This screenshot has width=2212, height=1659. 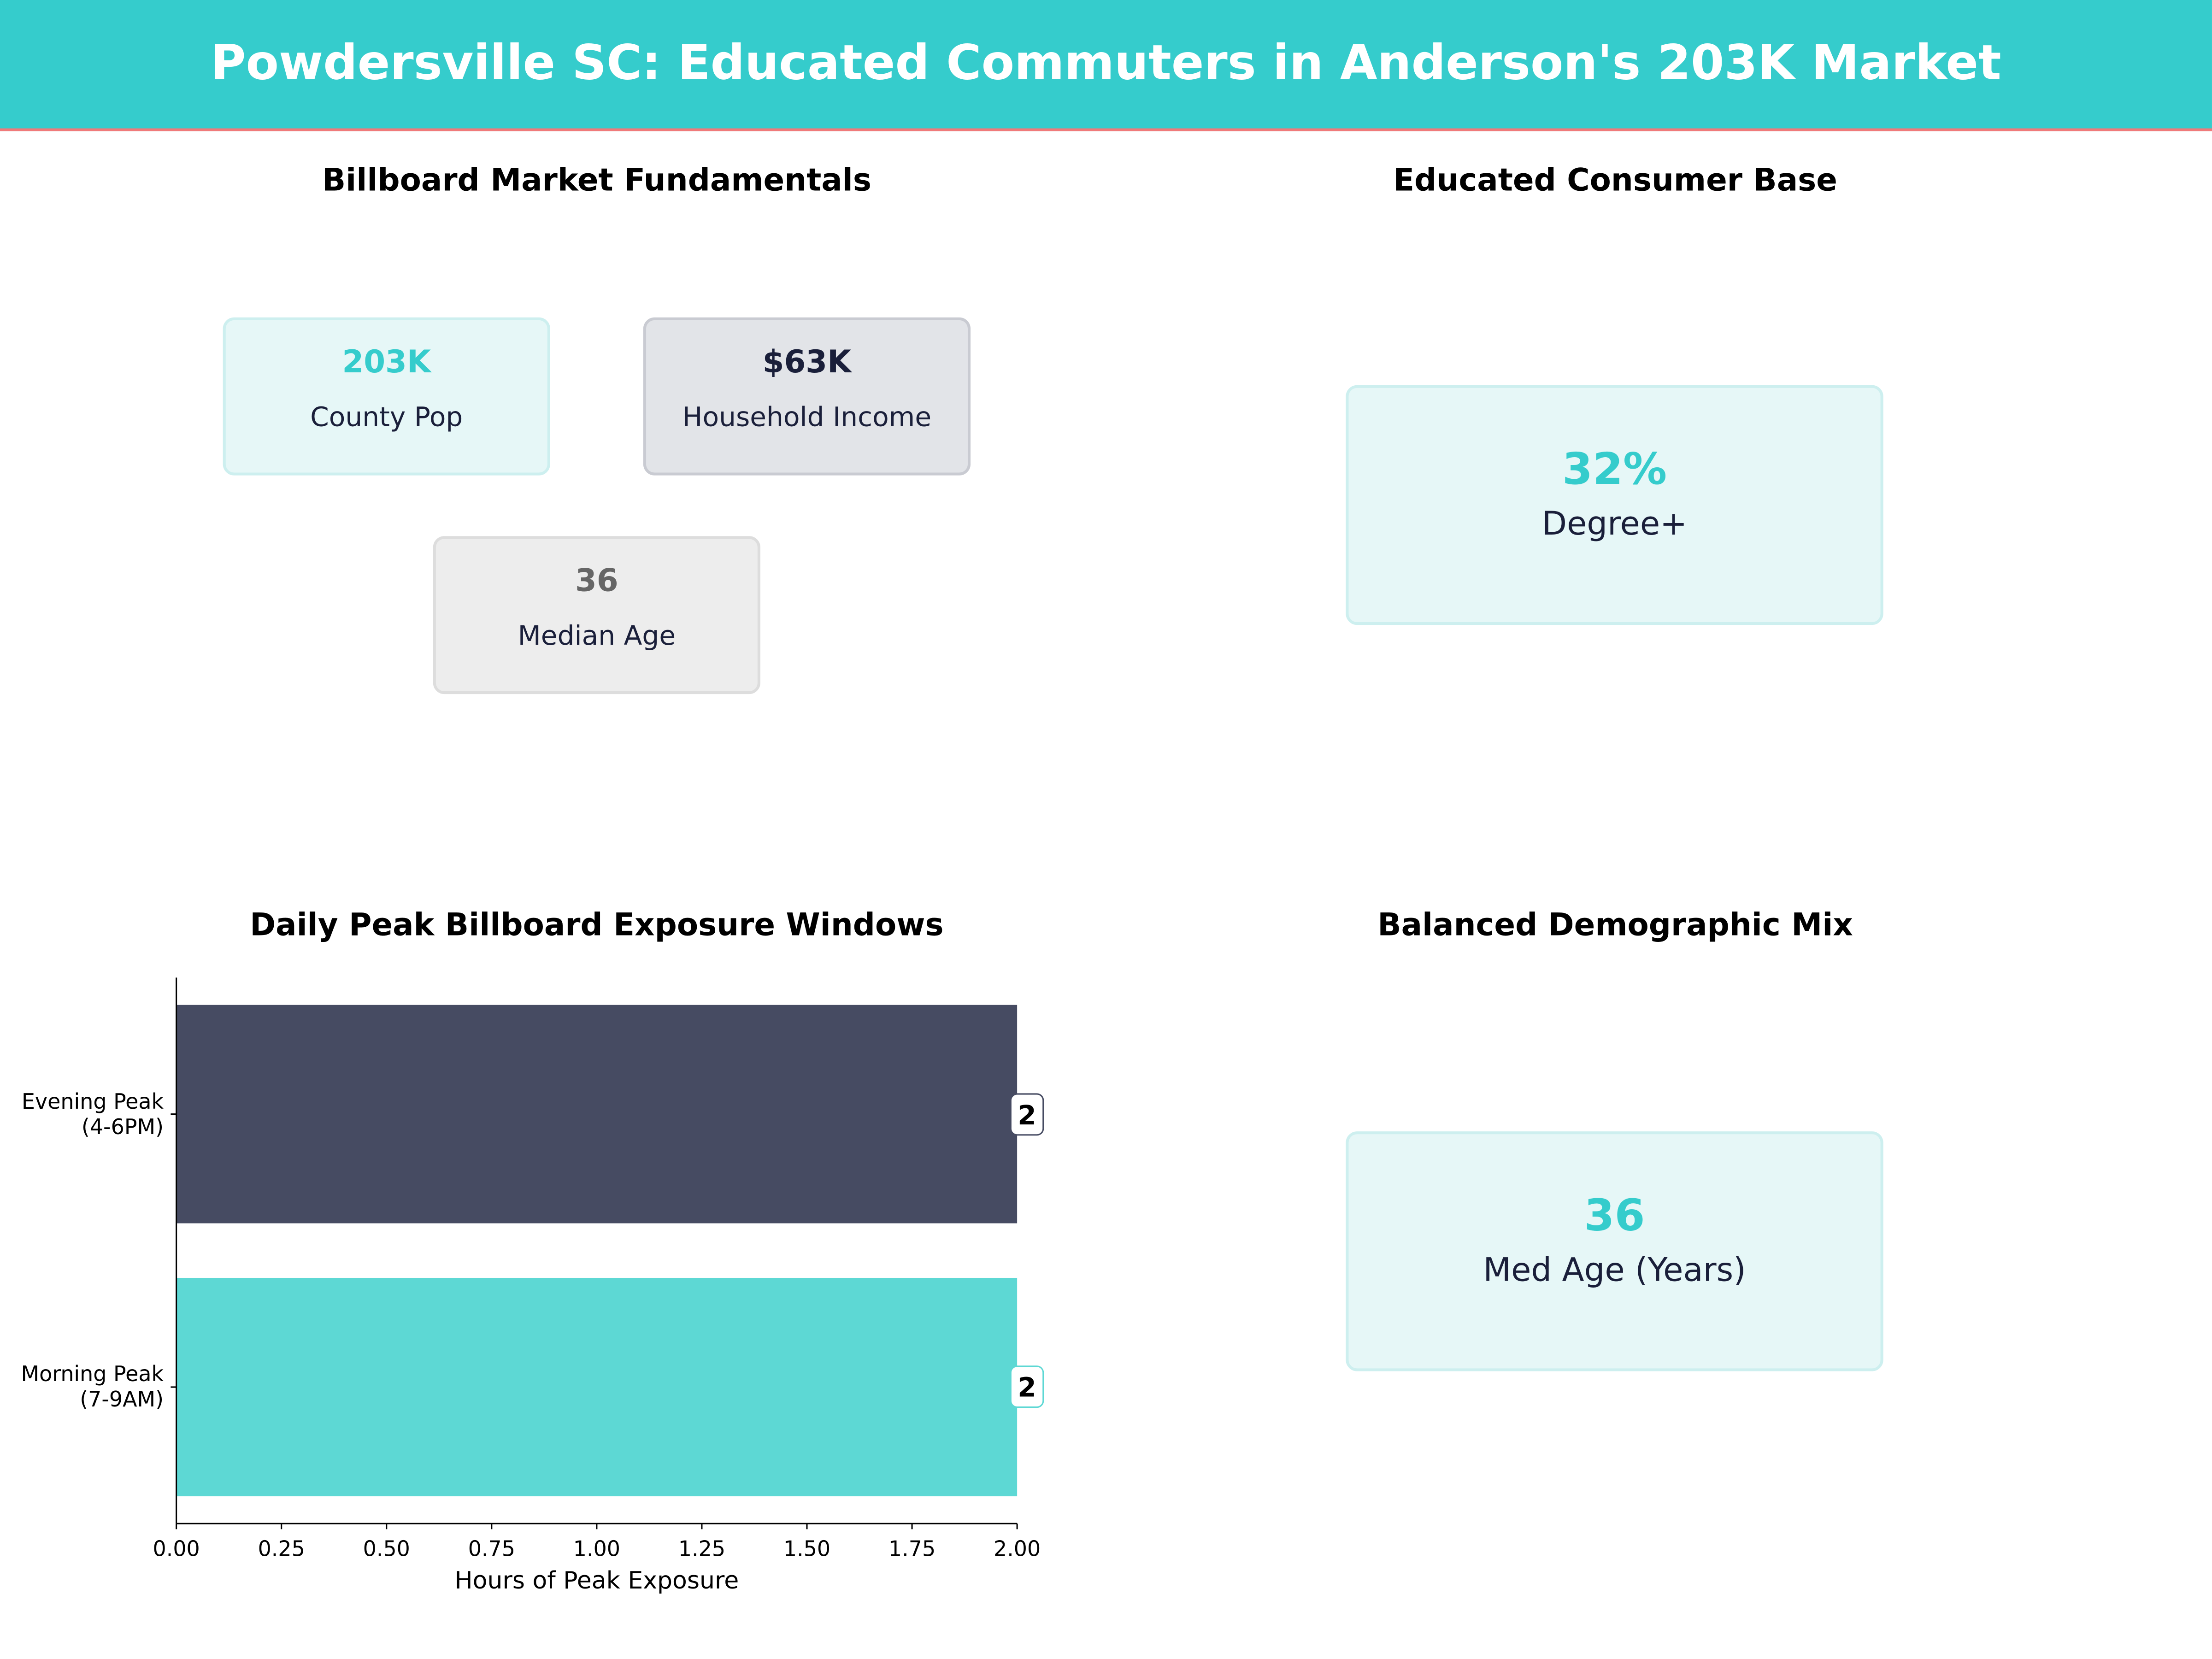 What do you see at coordinates (807, 363) in the screenshot?
I see `card-value: $63K` at bounding box center [807, 363].